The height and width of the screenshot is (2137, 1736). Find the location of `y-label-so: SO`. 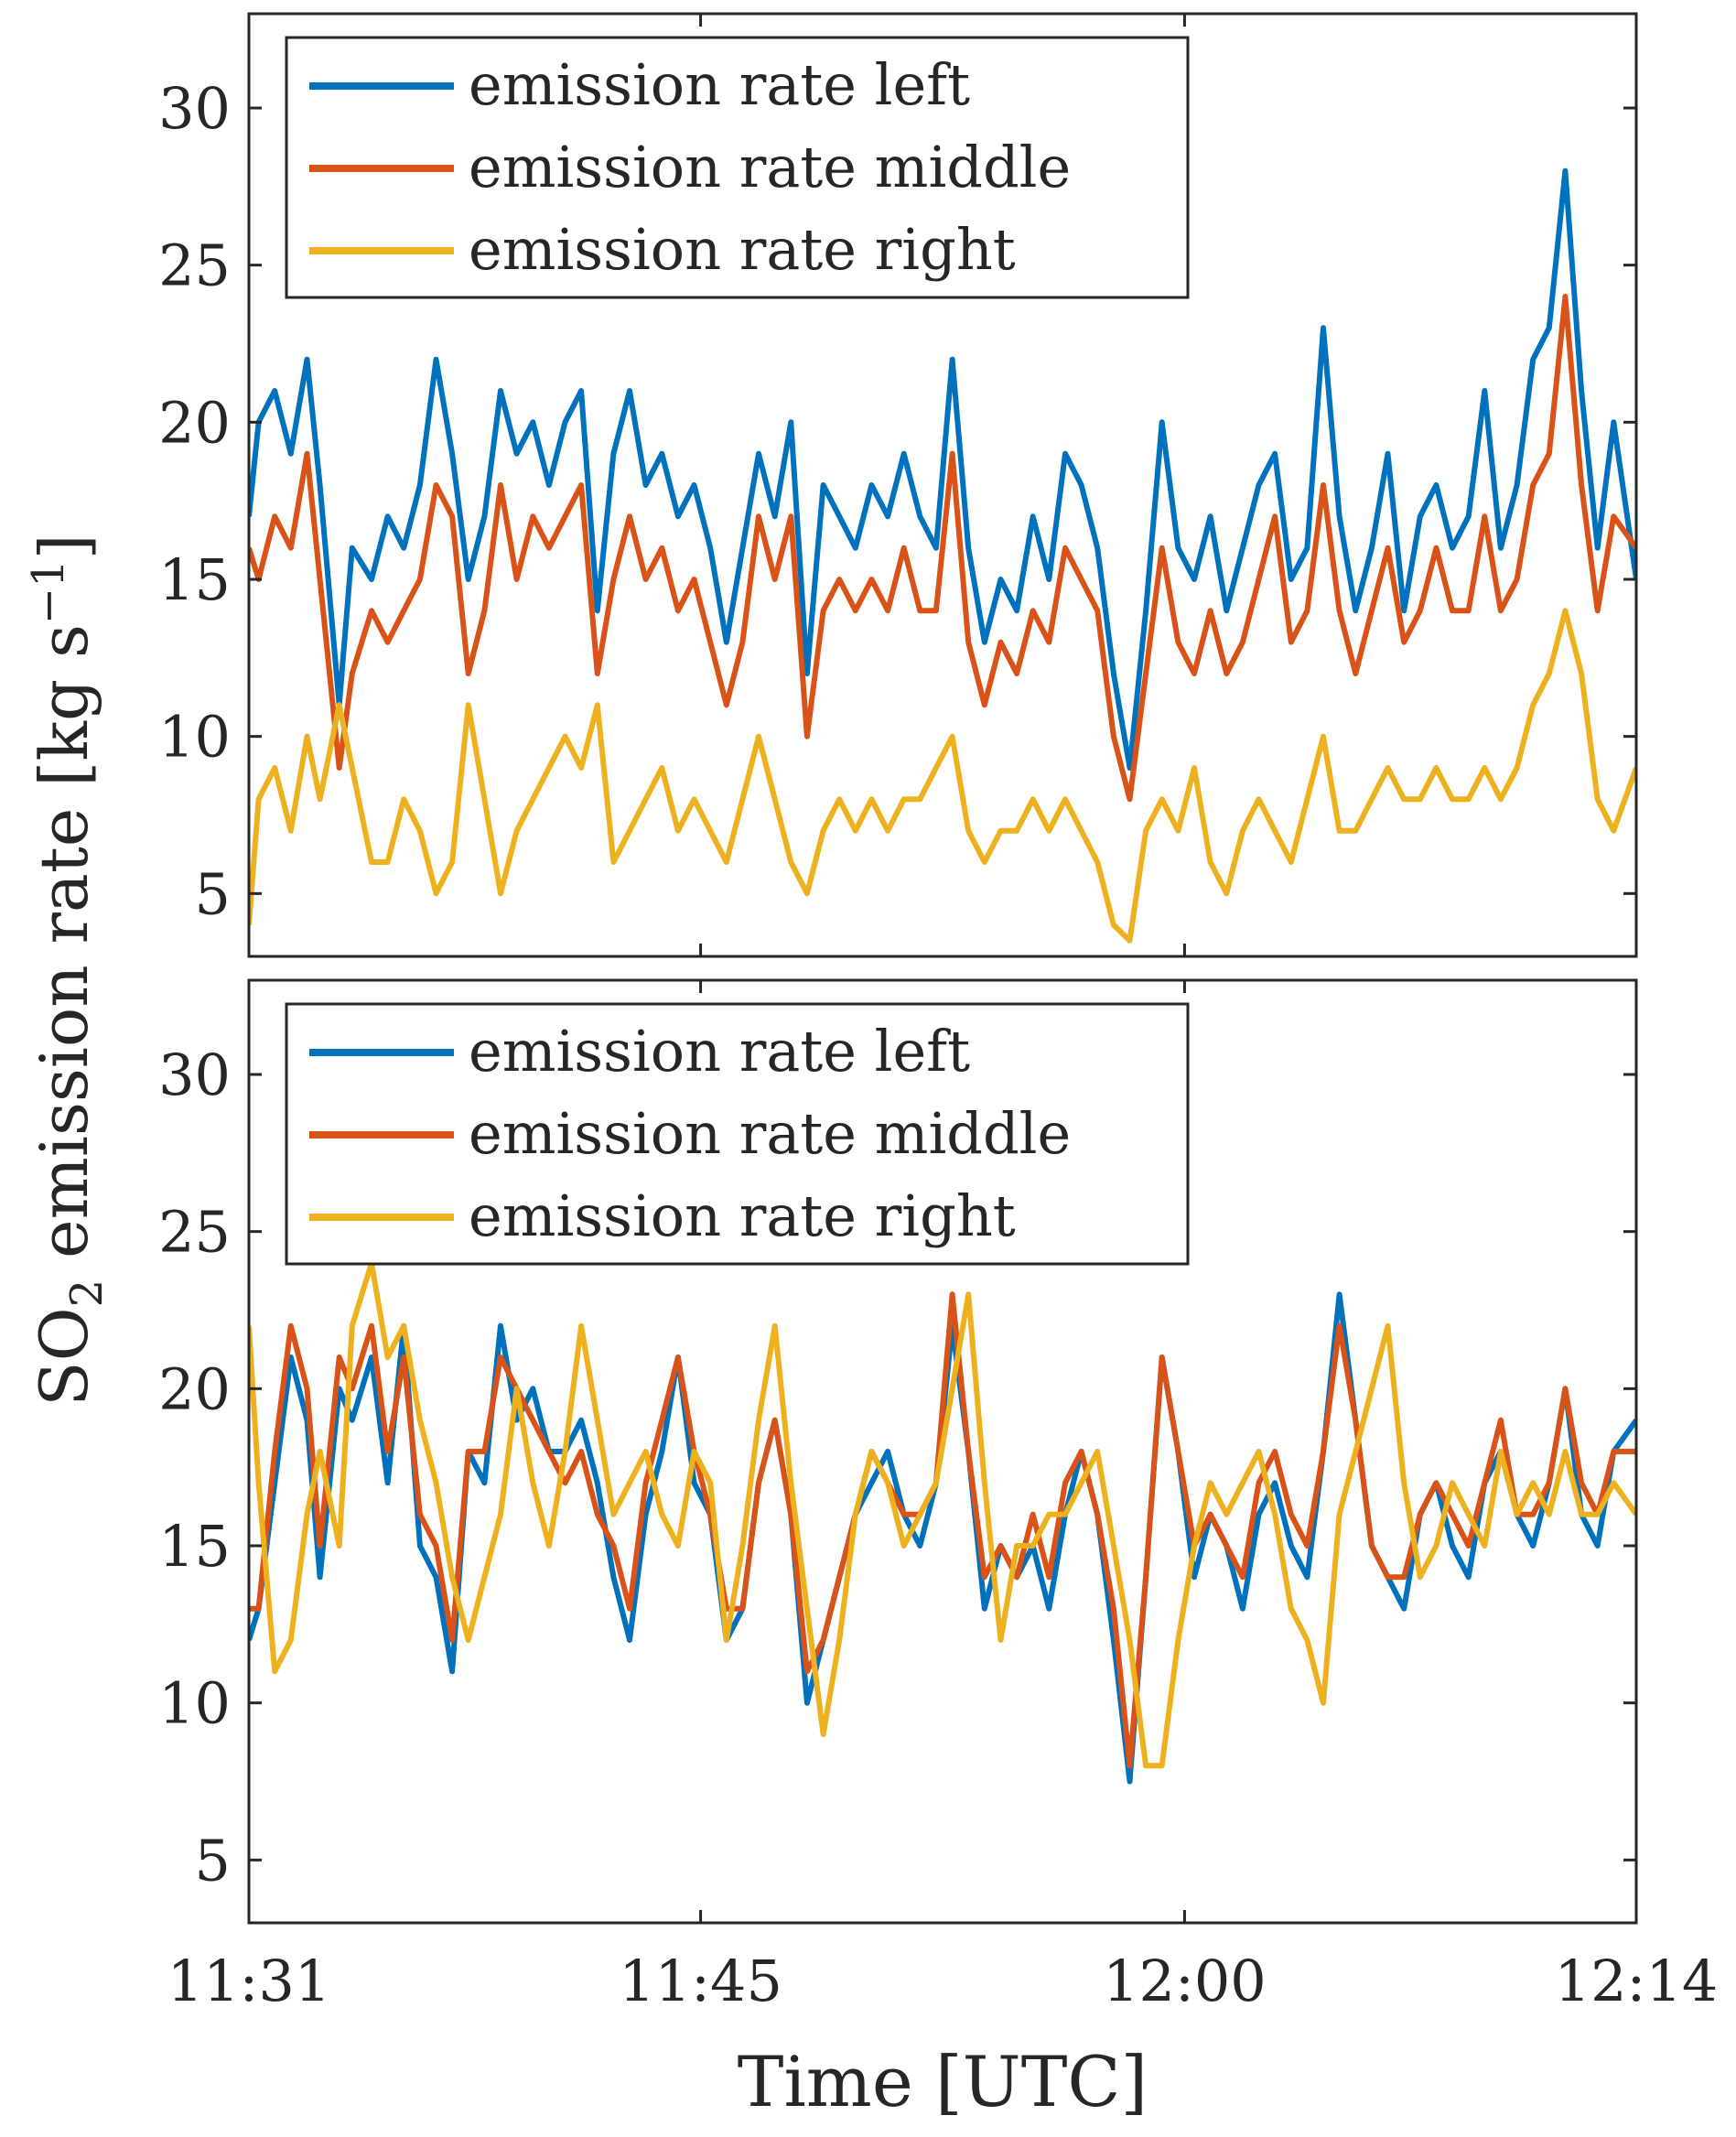

y-label-so: SO is located at coordinates (64, 1356).